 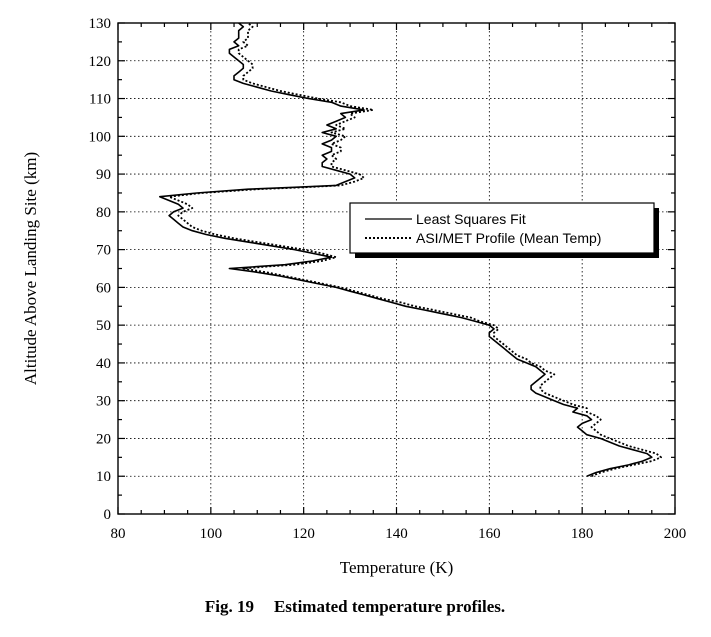 I want to click on y-tick-label-20: 20, so click(x=103, y=439).